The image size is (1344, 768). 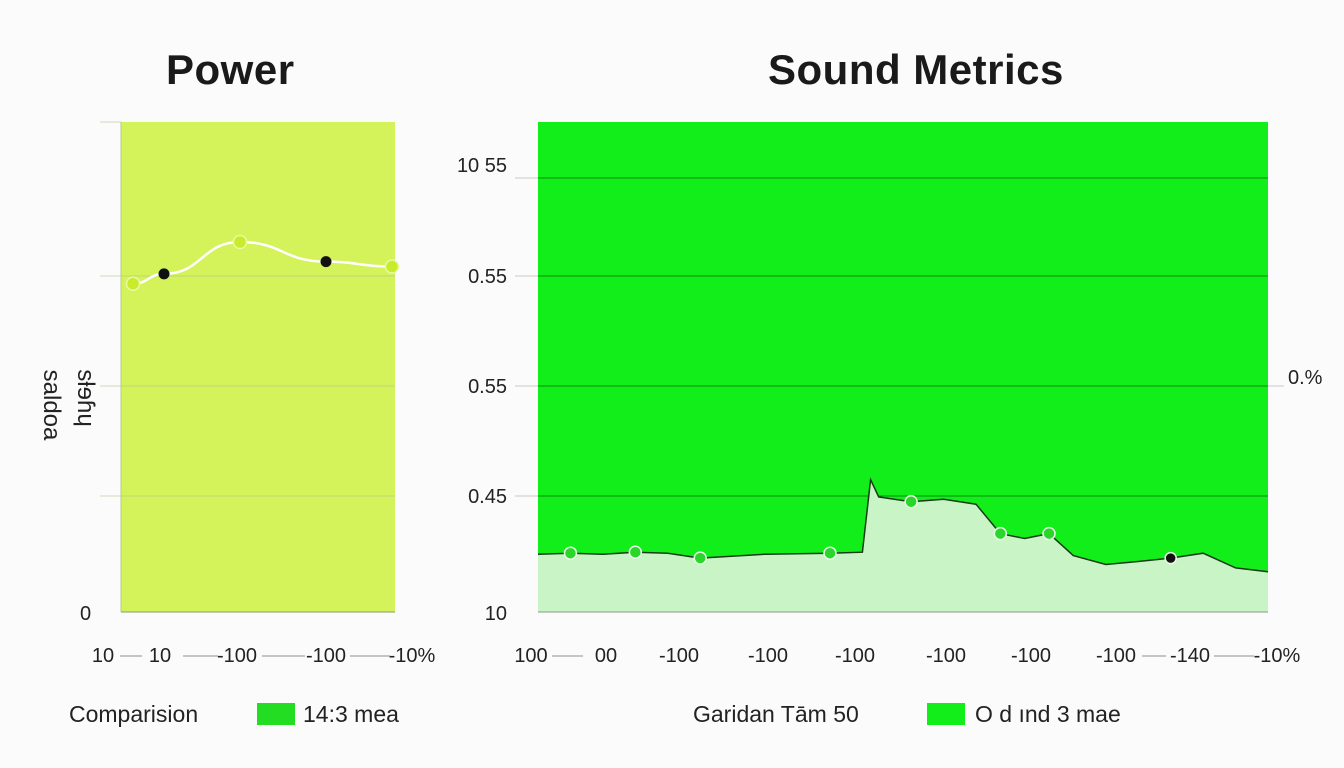 I want to click on sound-legend-label: Garidan Tām 50, so click(x=776, y=714).